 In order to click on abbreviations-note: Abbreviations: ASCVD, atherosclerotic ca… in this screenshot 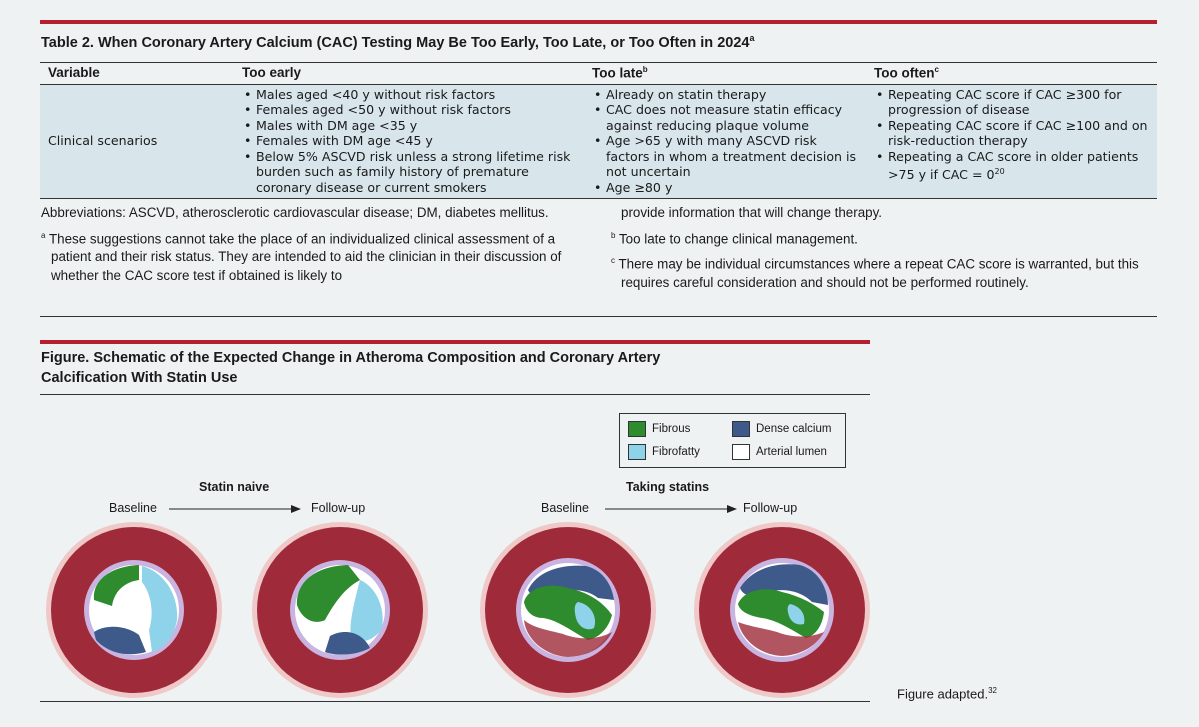, I will do `click(295, 212)`.